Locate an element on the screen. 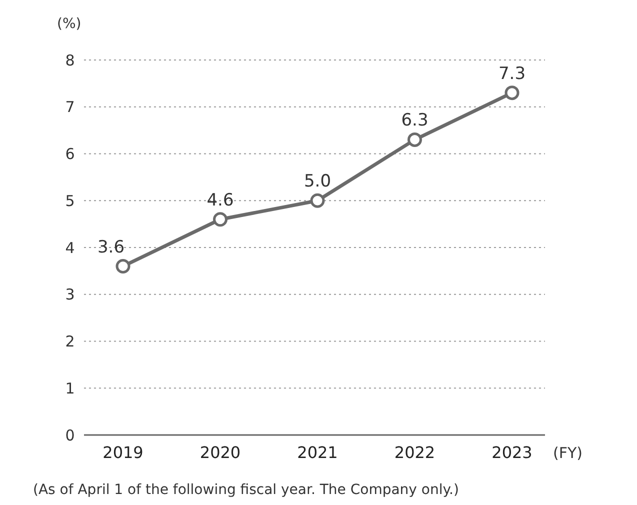 The width and height of the screenshot is (637, 505). text: (As of April 1 of the following fiscal year. The Company only.) is located at coordinates (246, 490).